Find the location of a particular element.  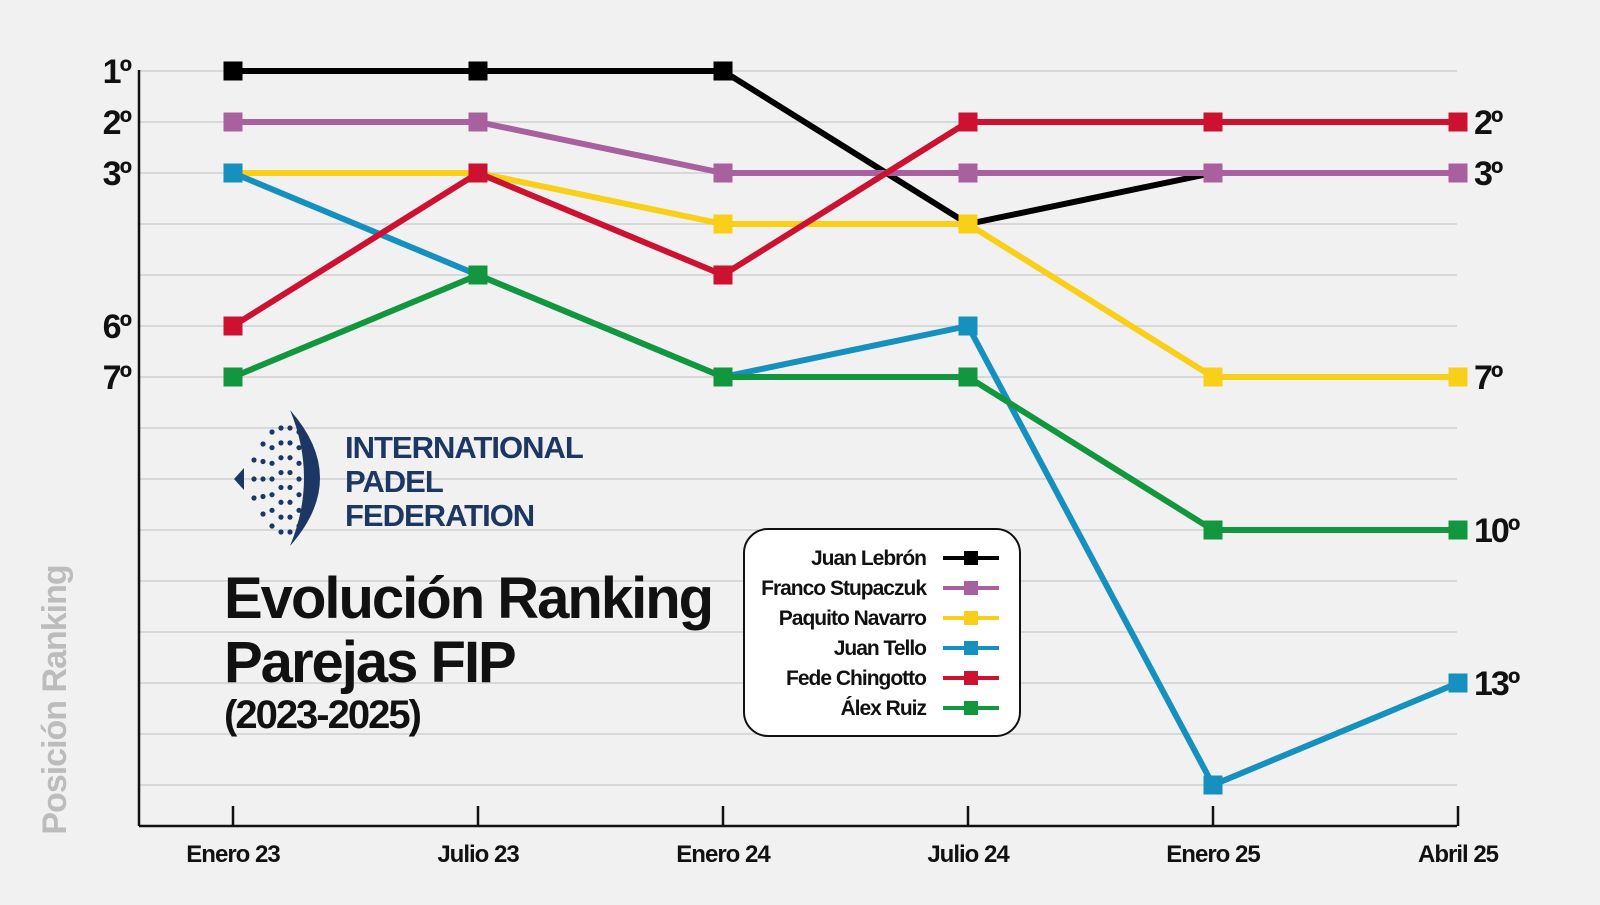

logo-arrow-icon is located at coordinates (239, 479).